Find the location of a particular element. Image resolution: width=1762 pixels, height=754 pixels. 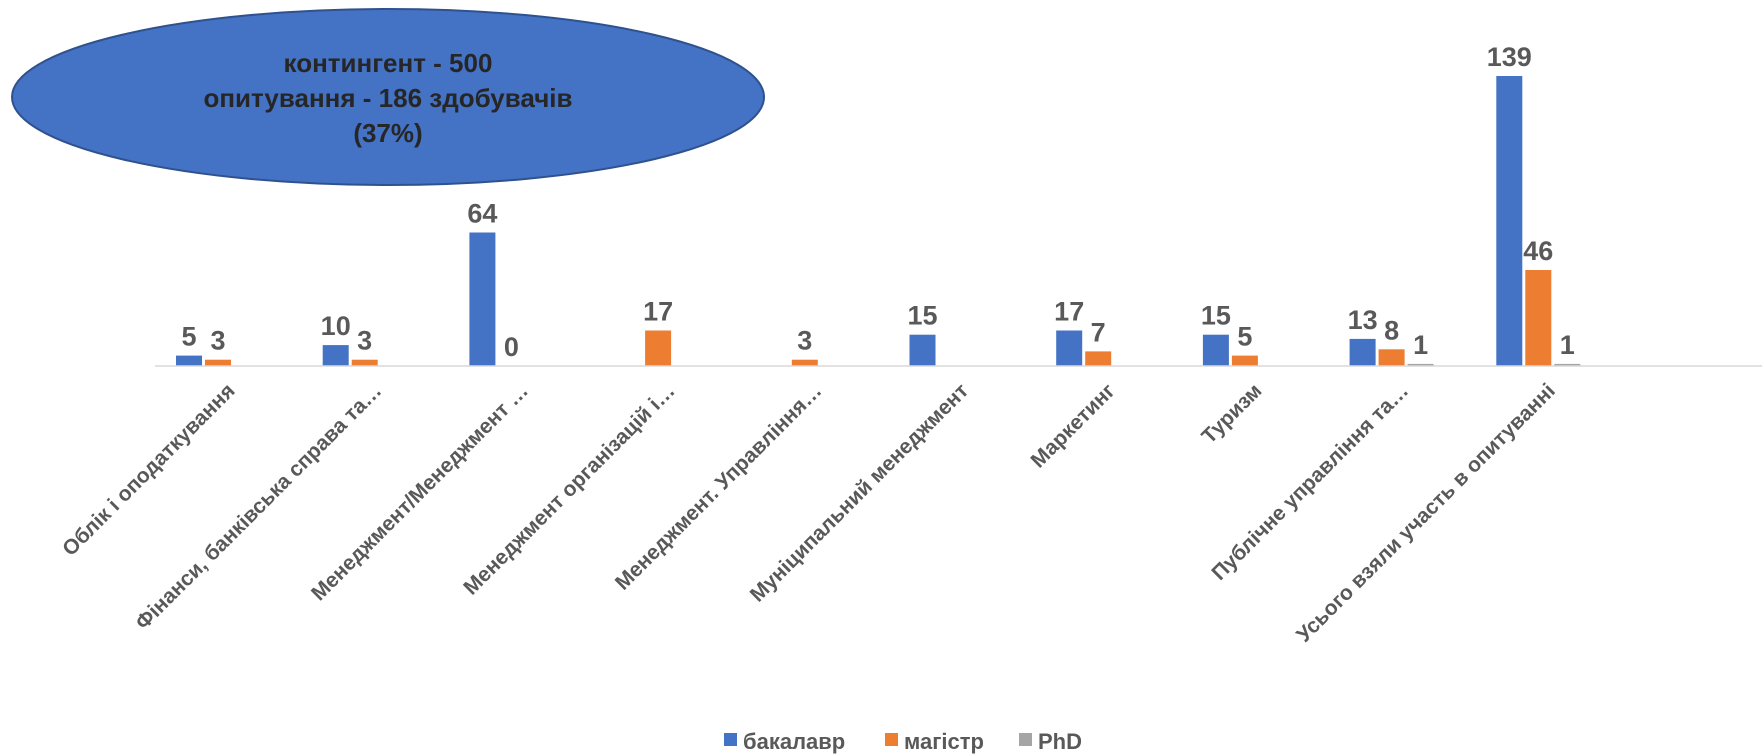

callout-line-3: (37%) is located at coordinates (387, 133).